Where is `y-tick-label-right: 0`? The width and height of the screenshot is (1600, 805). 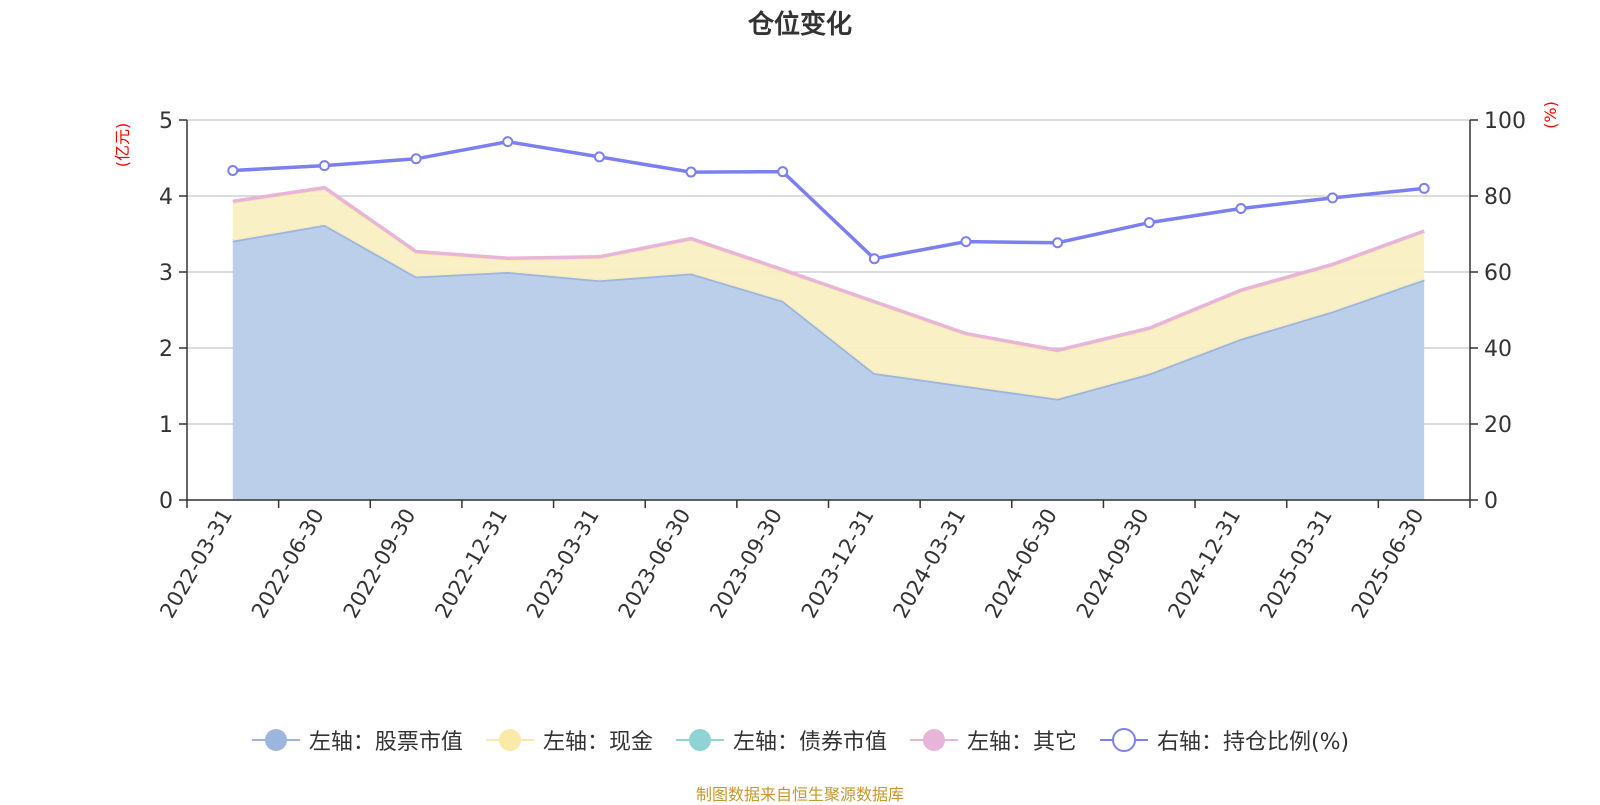
y-tick-label-right: 0 is located at coordinates (1491, 501).